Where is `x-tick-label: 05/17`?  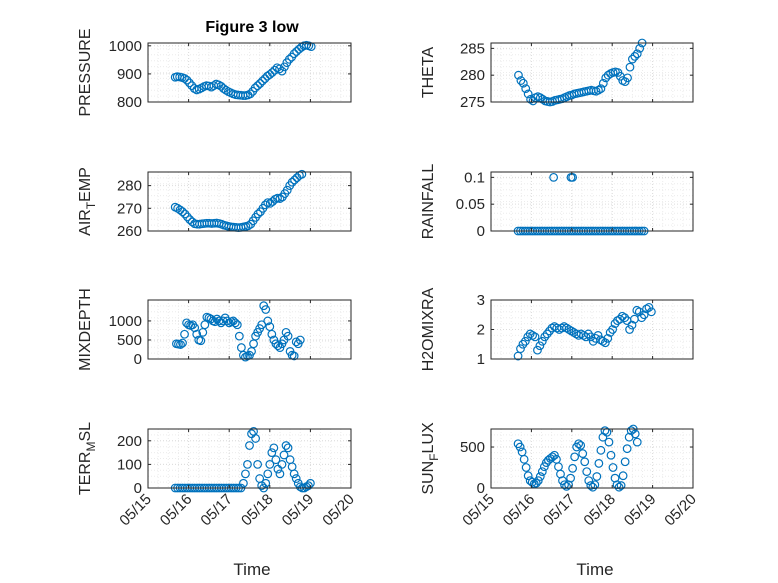 x-tick-label: 05/17 is located at coordinates (559, 510).